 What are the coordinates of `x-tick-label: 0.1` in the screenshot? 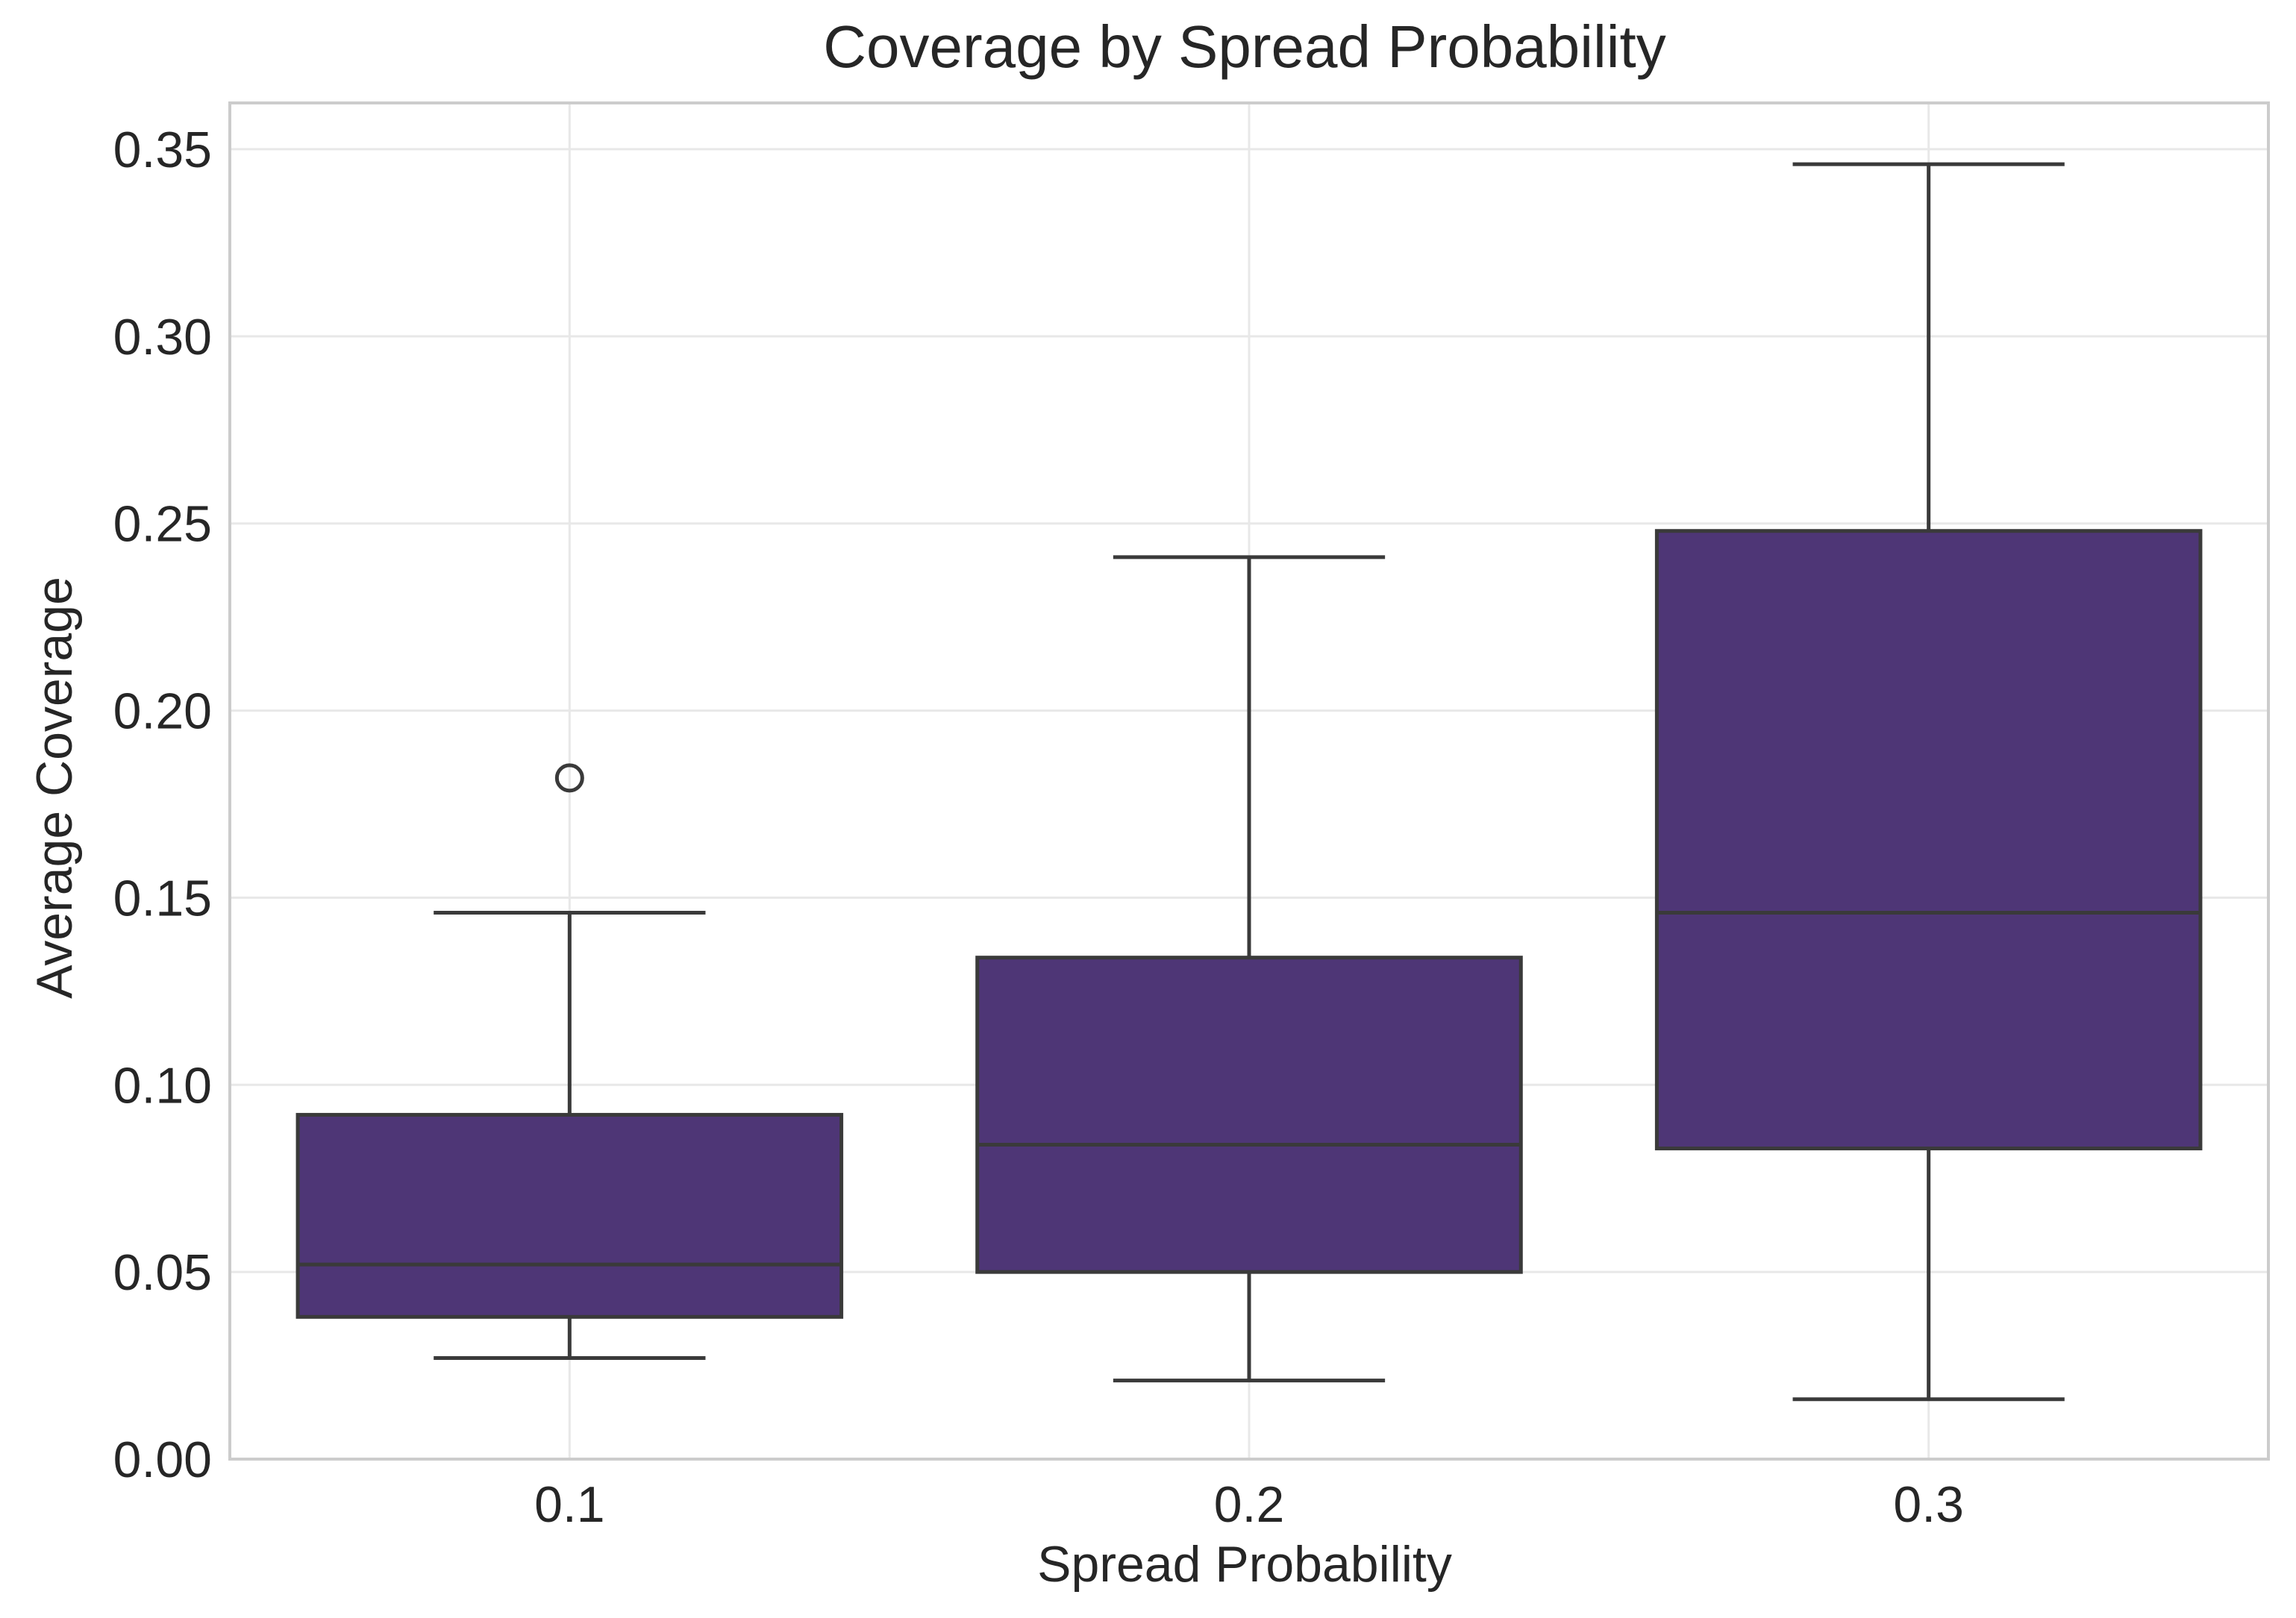 It's located at (569, 1504).